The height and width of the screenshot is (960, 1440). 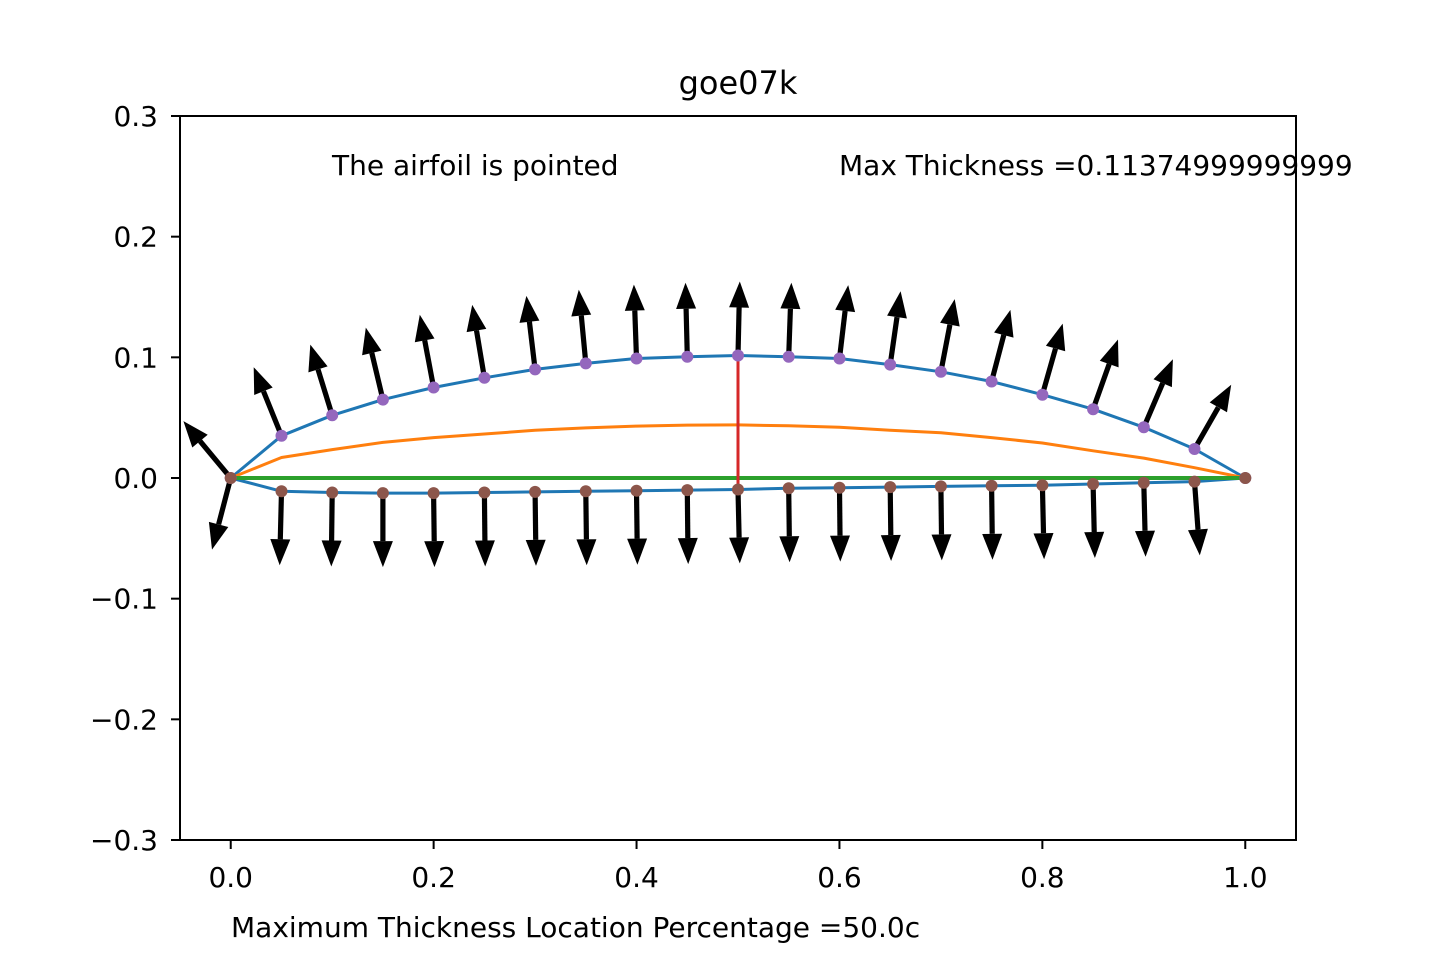 I want to click on x-tick-label: 0.6, so click(x=839, y=877).